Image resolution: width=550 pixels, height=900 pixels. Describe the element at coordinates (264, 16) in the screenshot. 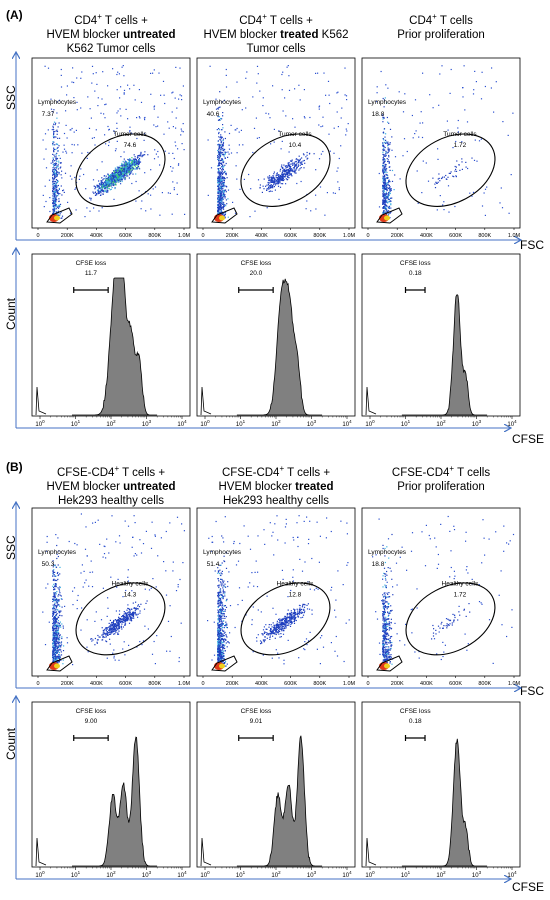

I see `column-title-segment: +` at that location.